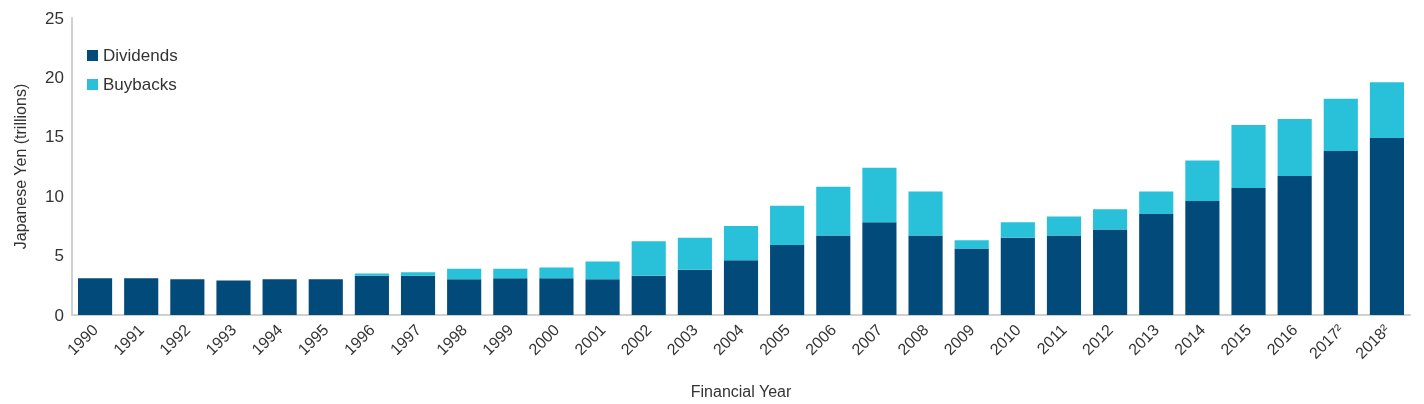 This screenshot has height=404, width=1424. I want to click on y-tick-label: 25, so click(54, 18).